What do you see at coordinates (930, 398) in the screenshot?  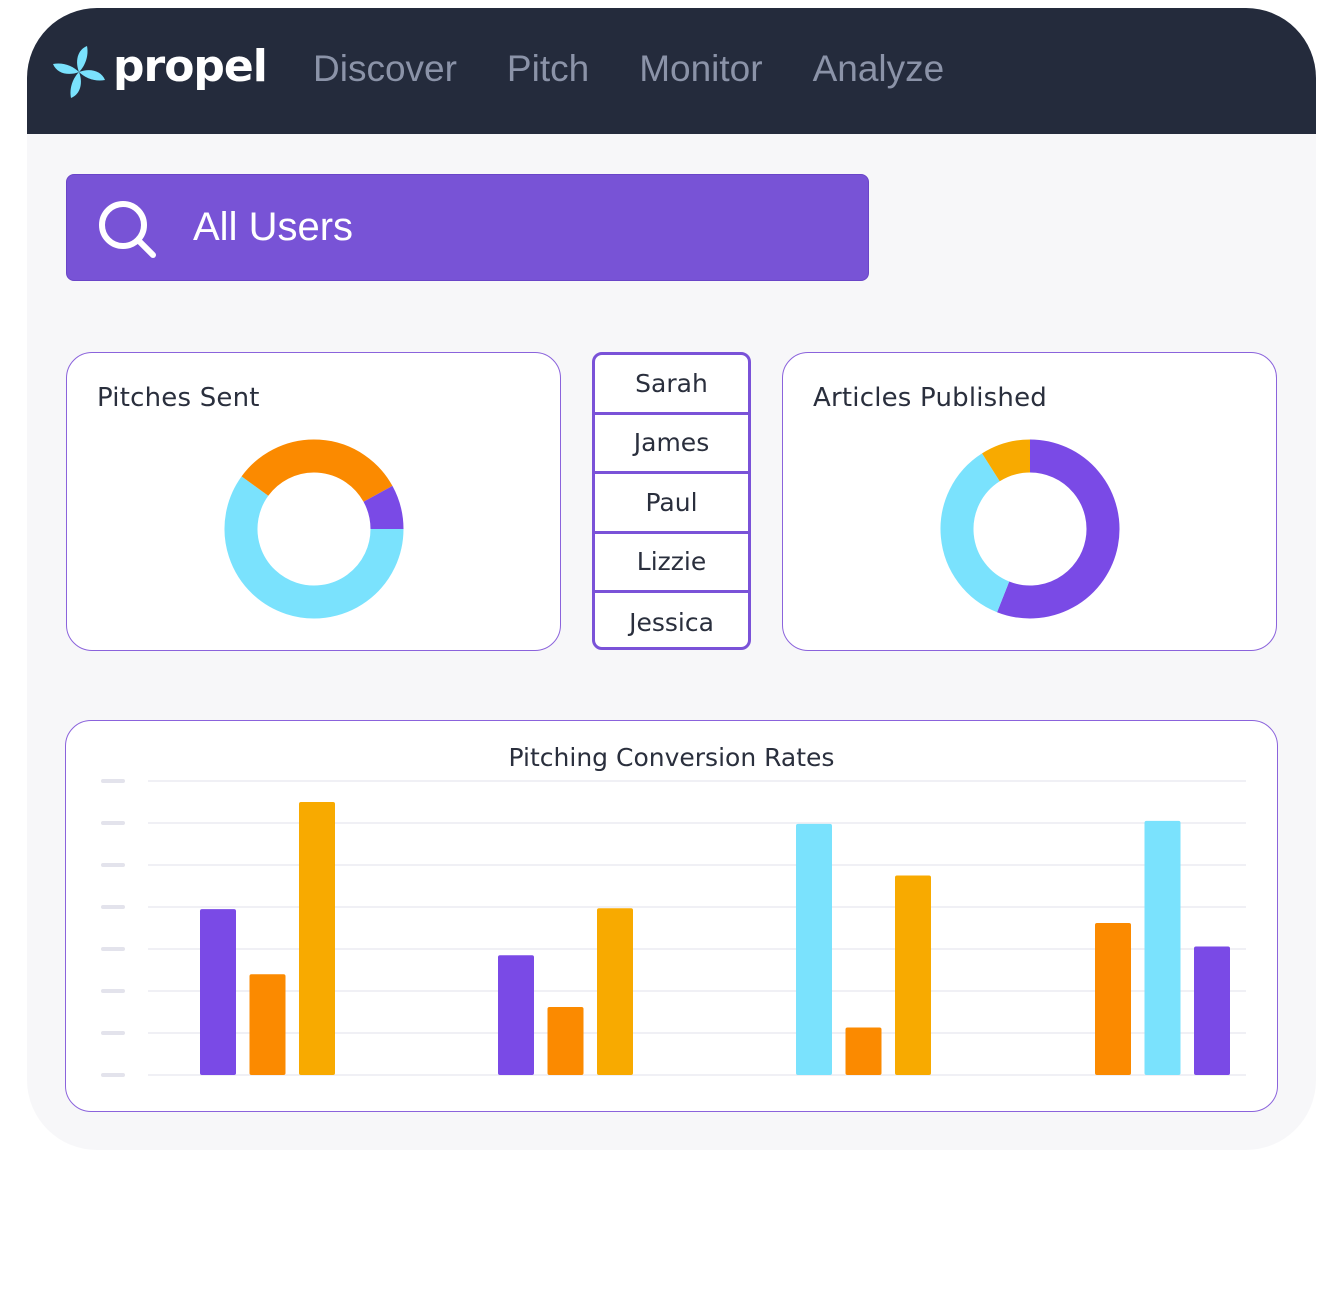 I see `articles-published-title: Articles Published` at bounding box center [930, 398].